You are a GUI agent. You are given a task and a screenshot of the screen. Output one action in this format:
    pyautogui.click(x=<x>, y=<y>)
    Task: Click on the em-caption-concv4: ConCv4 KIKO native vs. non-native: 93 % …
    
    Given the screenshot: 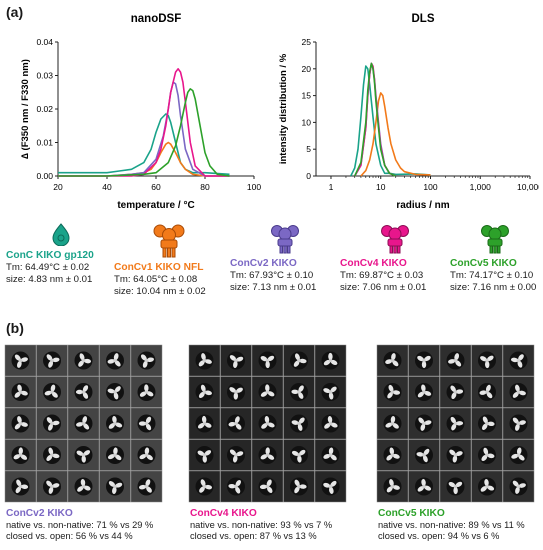 What is the action you would take?
    pyautogui.click(x=261, y=525)
    